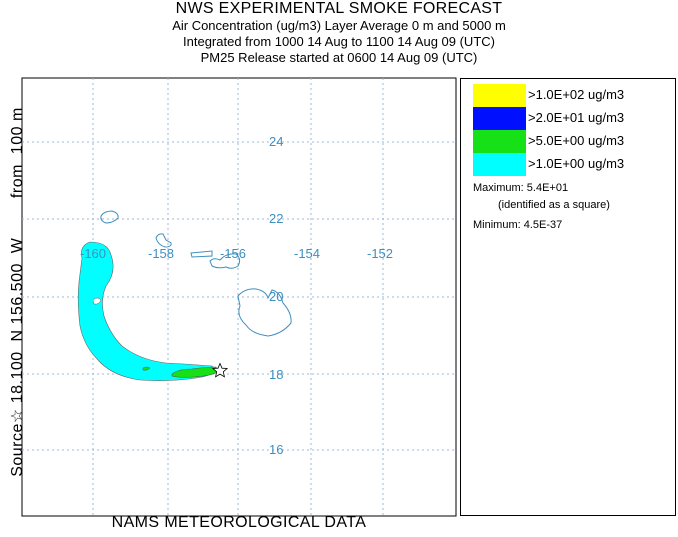 This screenshot has width=678, height=537. I want to click on maximum-value: Maximum: 5.4E+01, so click(521, 188).